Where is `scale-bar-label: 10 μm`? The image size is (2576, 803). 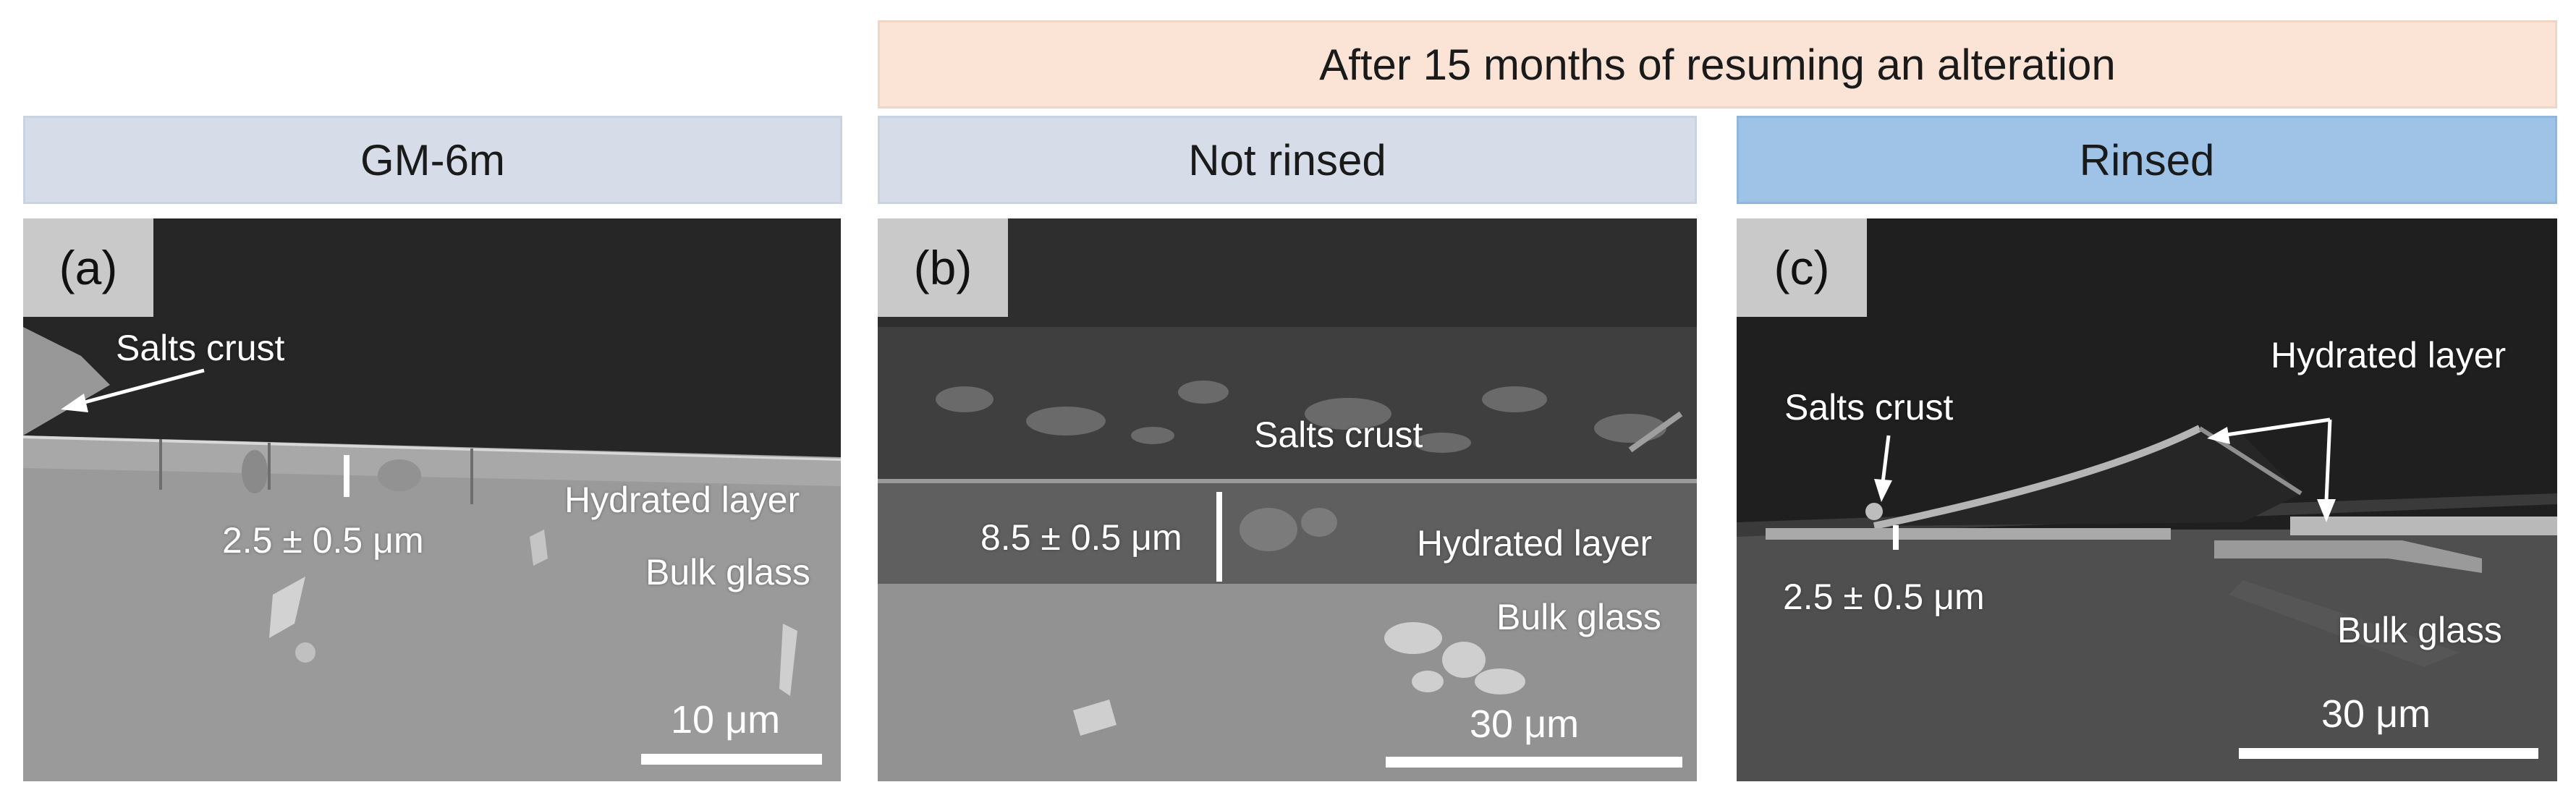 scale-bar-label: 10 μm is located at coordinates (726, 720).